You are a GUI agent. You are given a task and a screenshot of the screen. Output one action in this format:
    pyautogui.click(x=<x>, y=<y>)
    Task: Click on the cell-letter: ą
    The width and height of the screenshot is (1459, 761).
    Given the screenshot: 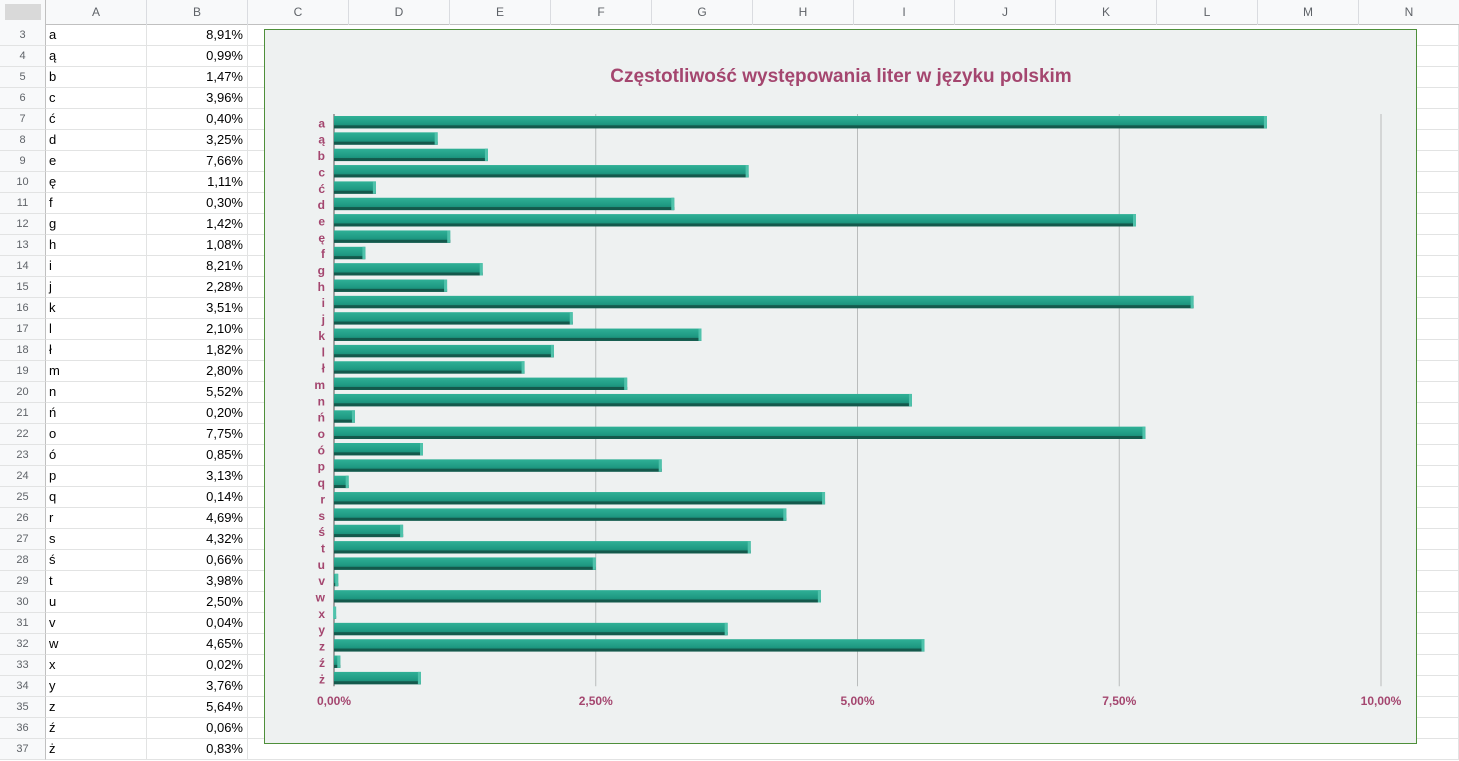 What is the action you would take?
    pyautogui.click(x=96, y=56)
    